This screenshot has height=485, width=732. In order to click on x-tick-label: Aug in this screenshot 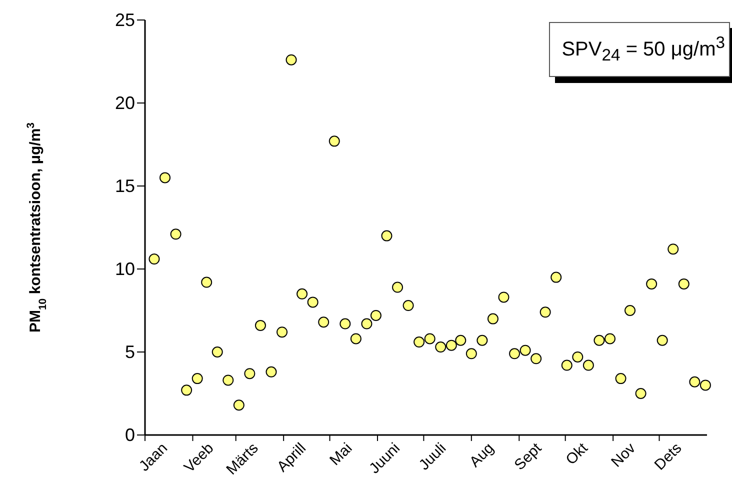, I will do `click(482, 455)`.